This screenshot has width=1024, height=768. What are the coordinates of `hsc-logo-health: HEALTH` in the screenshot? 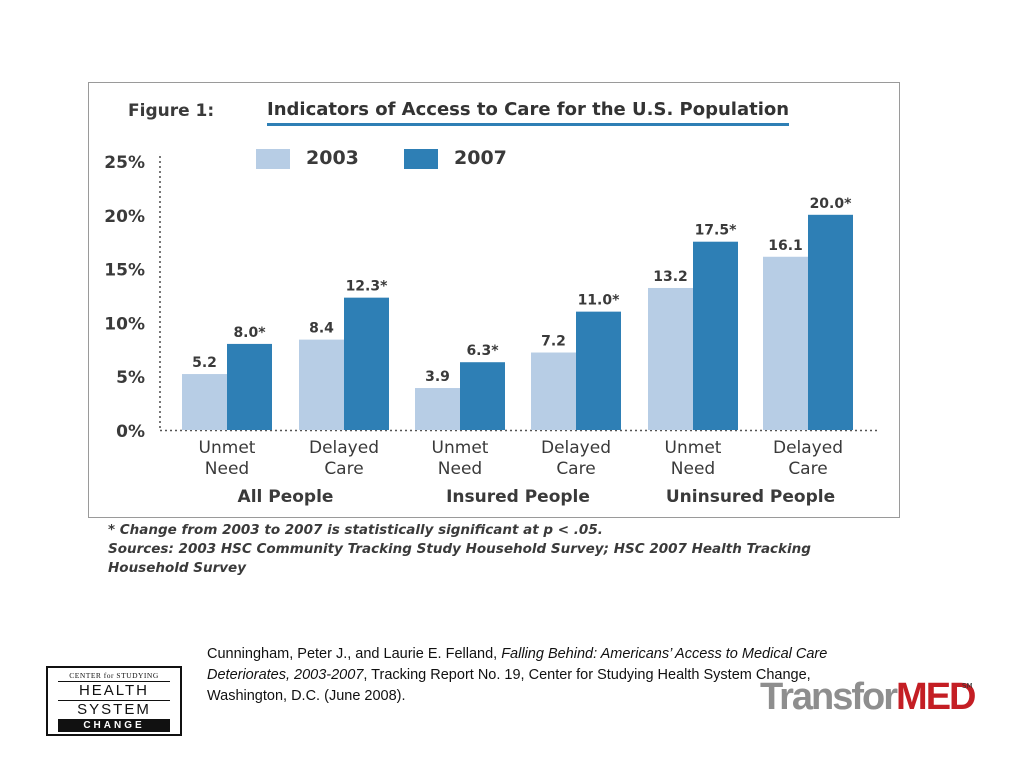 It's located at (114, 690).